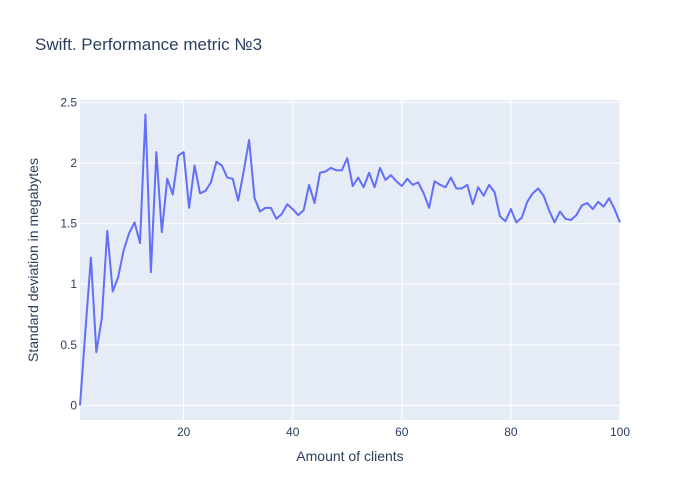 The height and width of the screenshot is (500, 700). What do you see at coordinates (620, 432) in the screenshot?
I see `x-tick-label: 100` at bounding box center [620, 432].